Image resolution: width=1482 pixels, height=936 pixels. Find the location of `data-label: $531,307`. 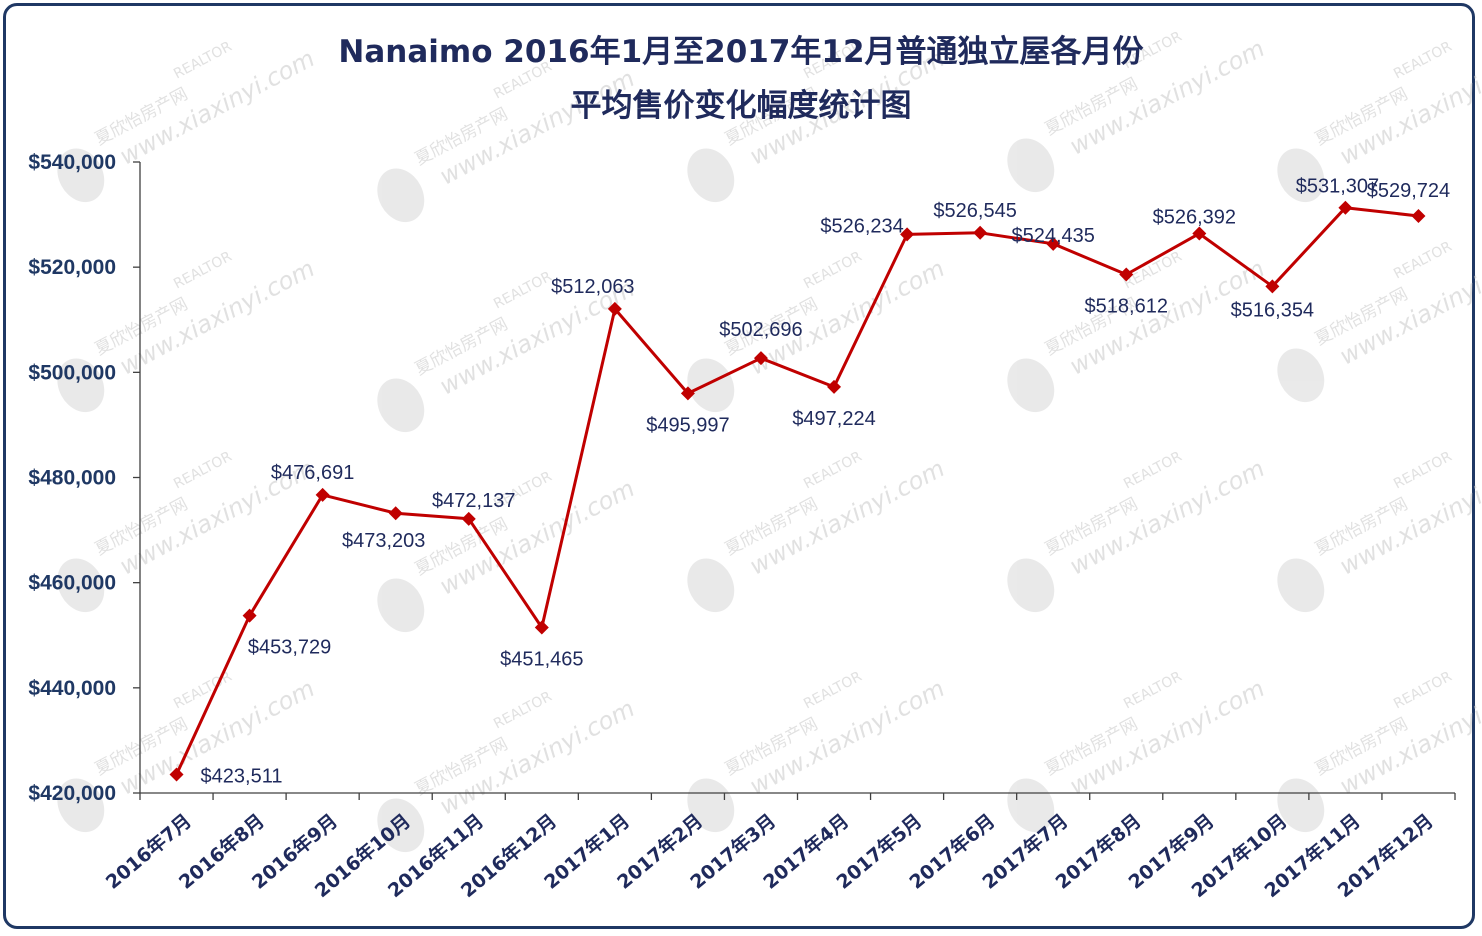

data-label: $531,307 is located at coordinates (1337, 187).